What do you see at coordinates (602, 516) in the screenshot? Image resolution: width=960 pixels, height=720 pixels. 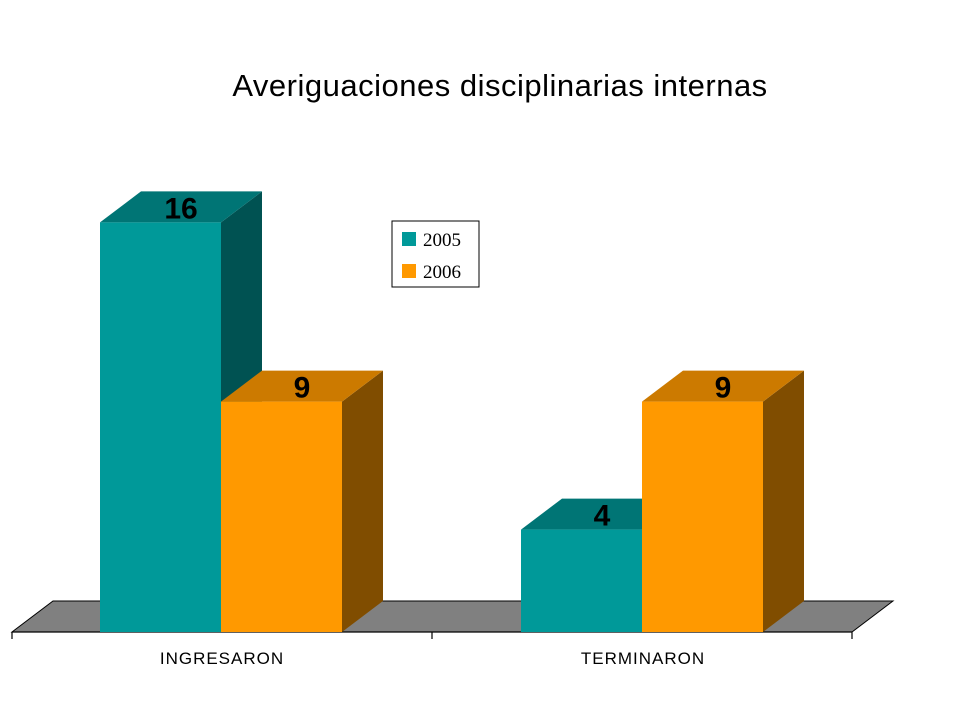 I see `data-label: 4` at bounding box center [602, 516].